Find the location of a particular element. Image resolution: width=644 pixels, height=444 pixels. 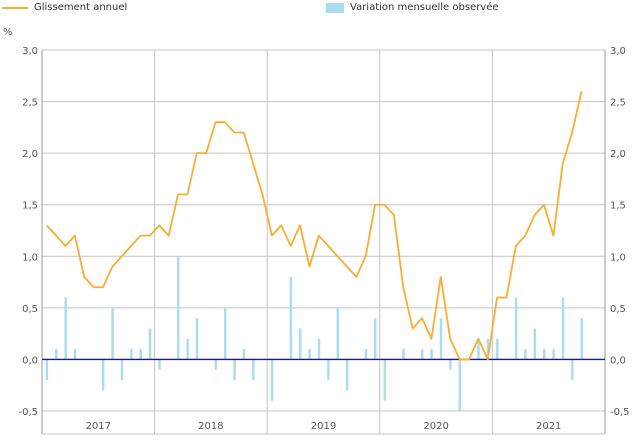

year-label: 2017 is located at coordinates (98, 426).